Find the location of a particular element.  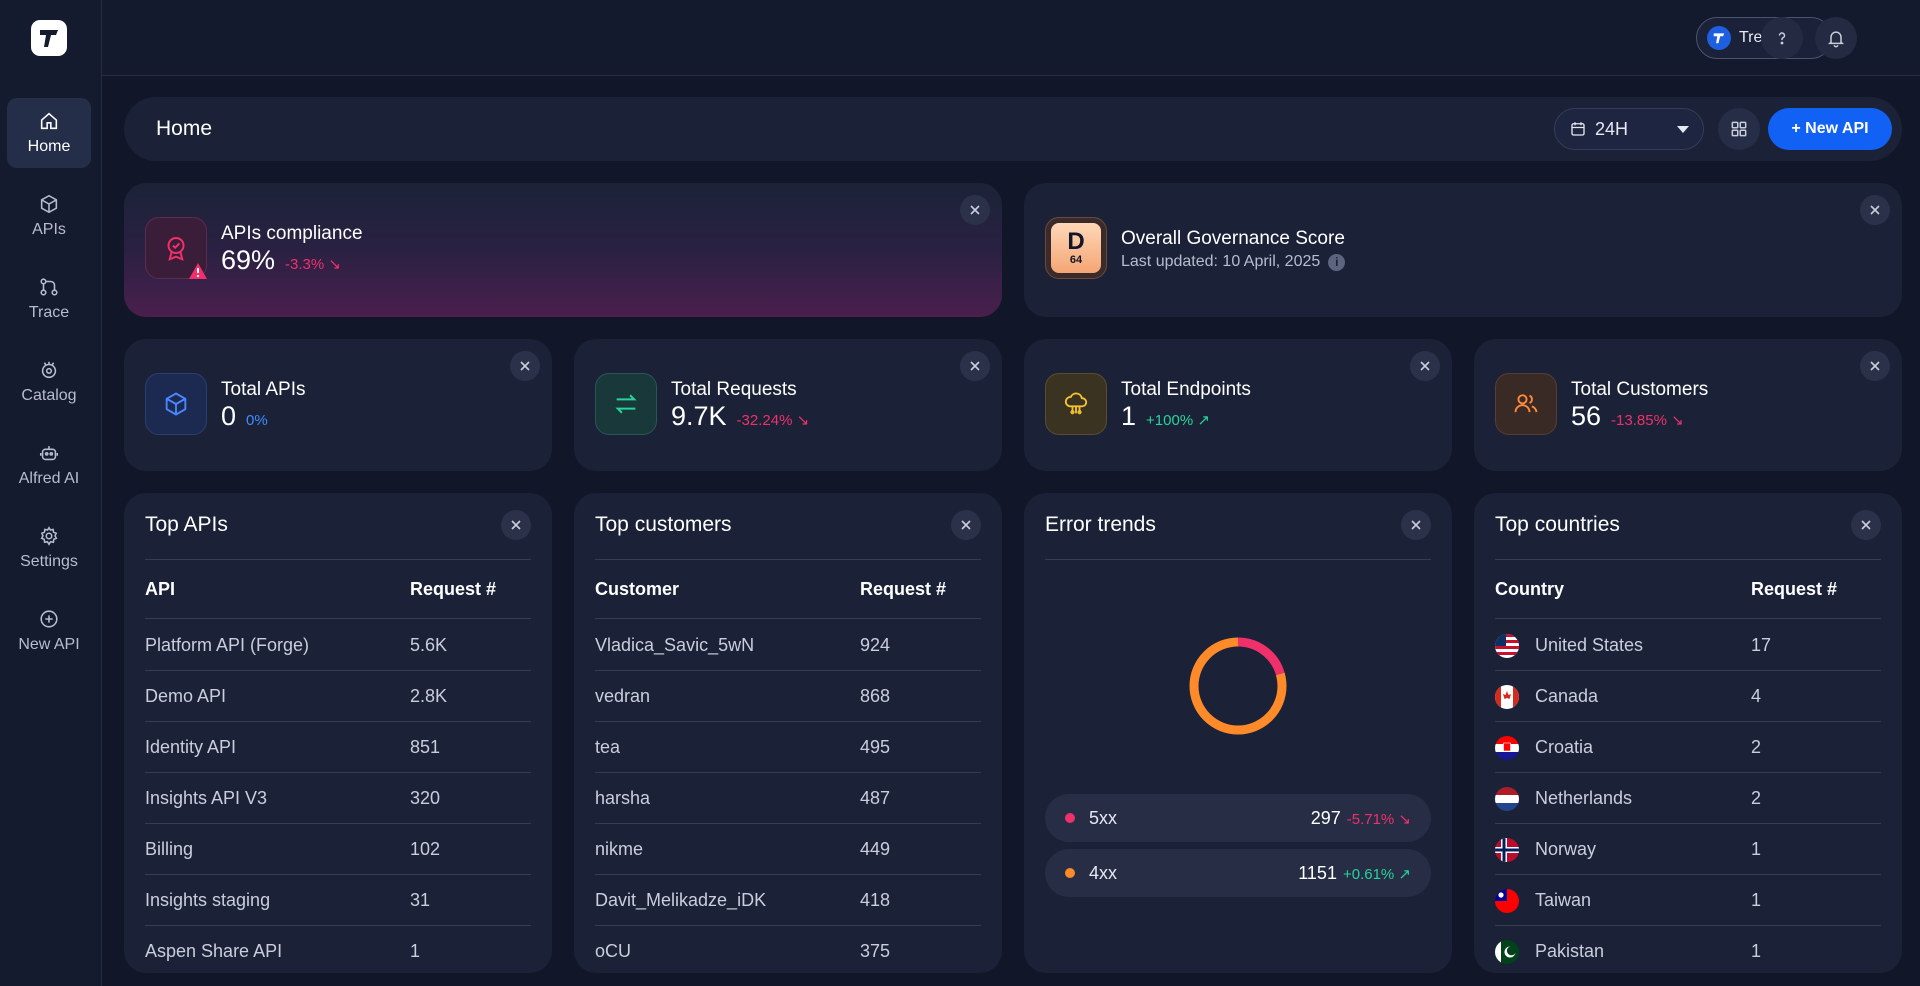

sidebar-item-label: Alfred AI is located at coordinates (49, 478).